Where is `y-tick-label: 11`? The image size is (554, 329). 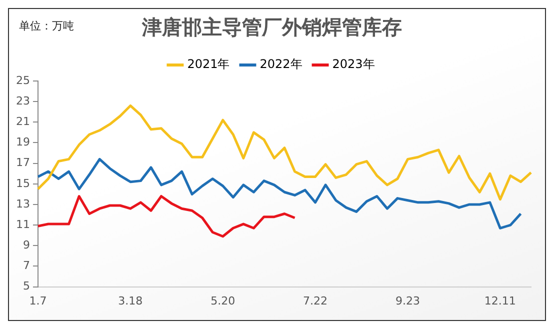
y-tick-label: 11 is located at coordinates (23, 224).